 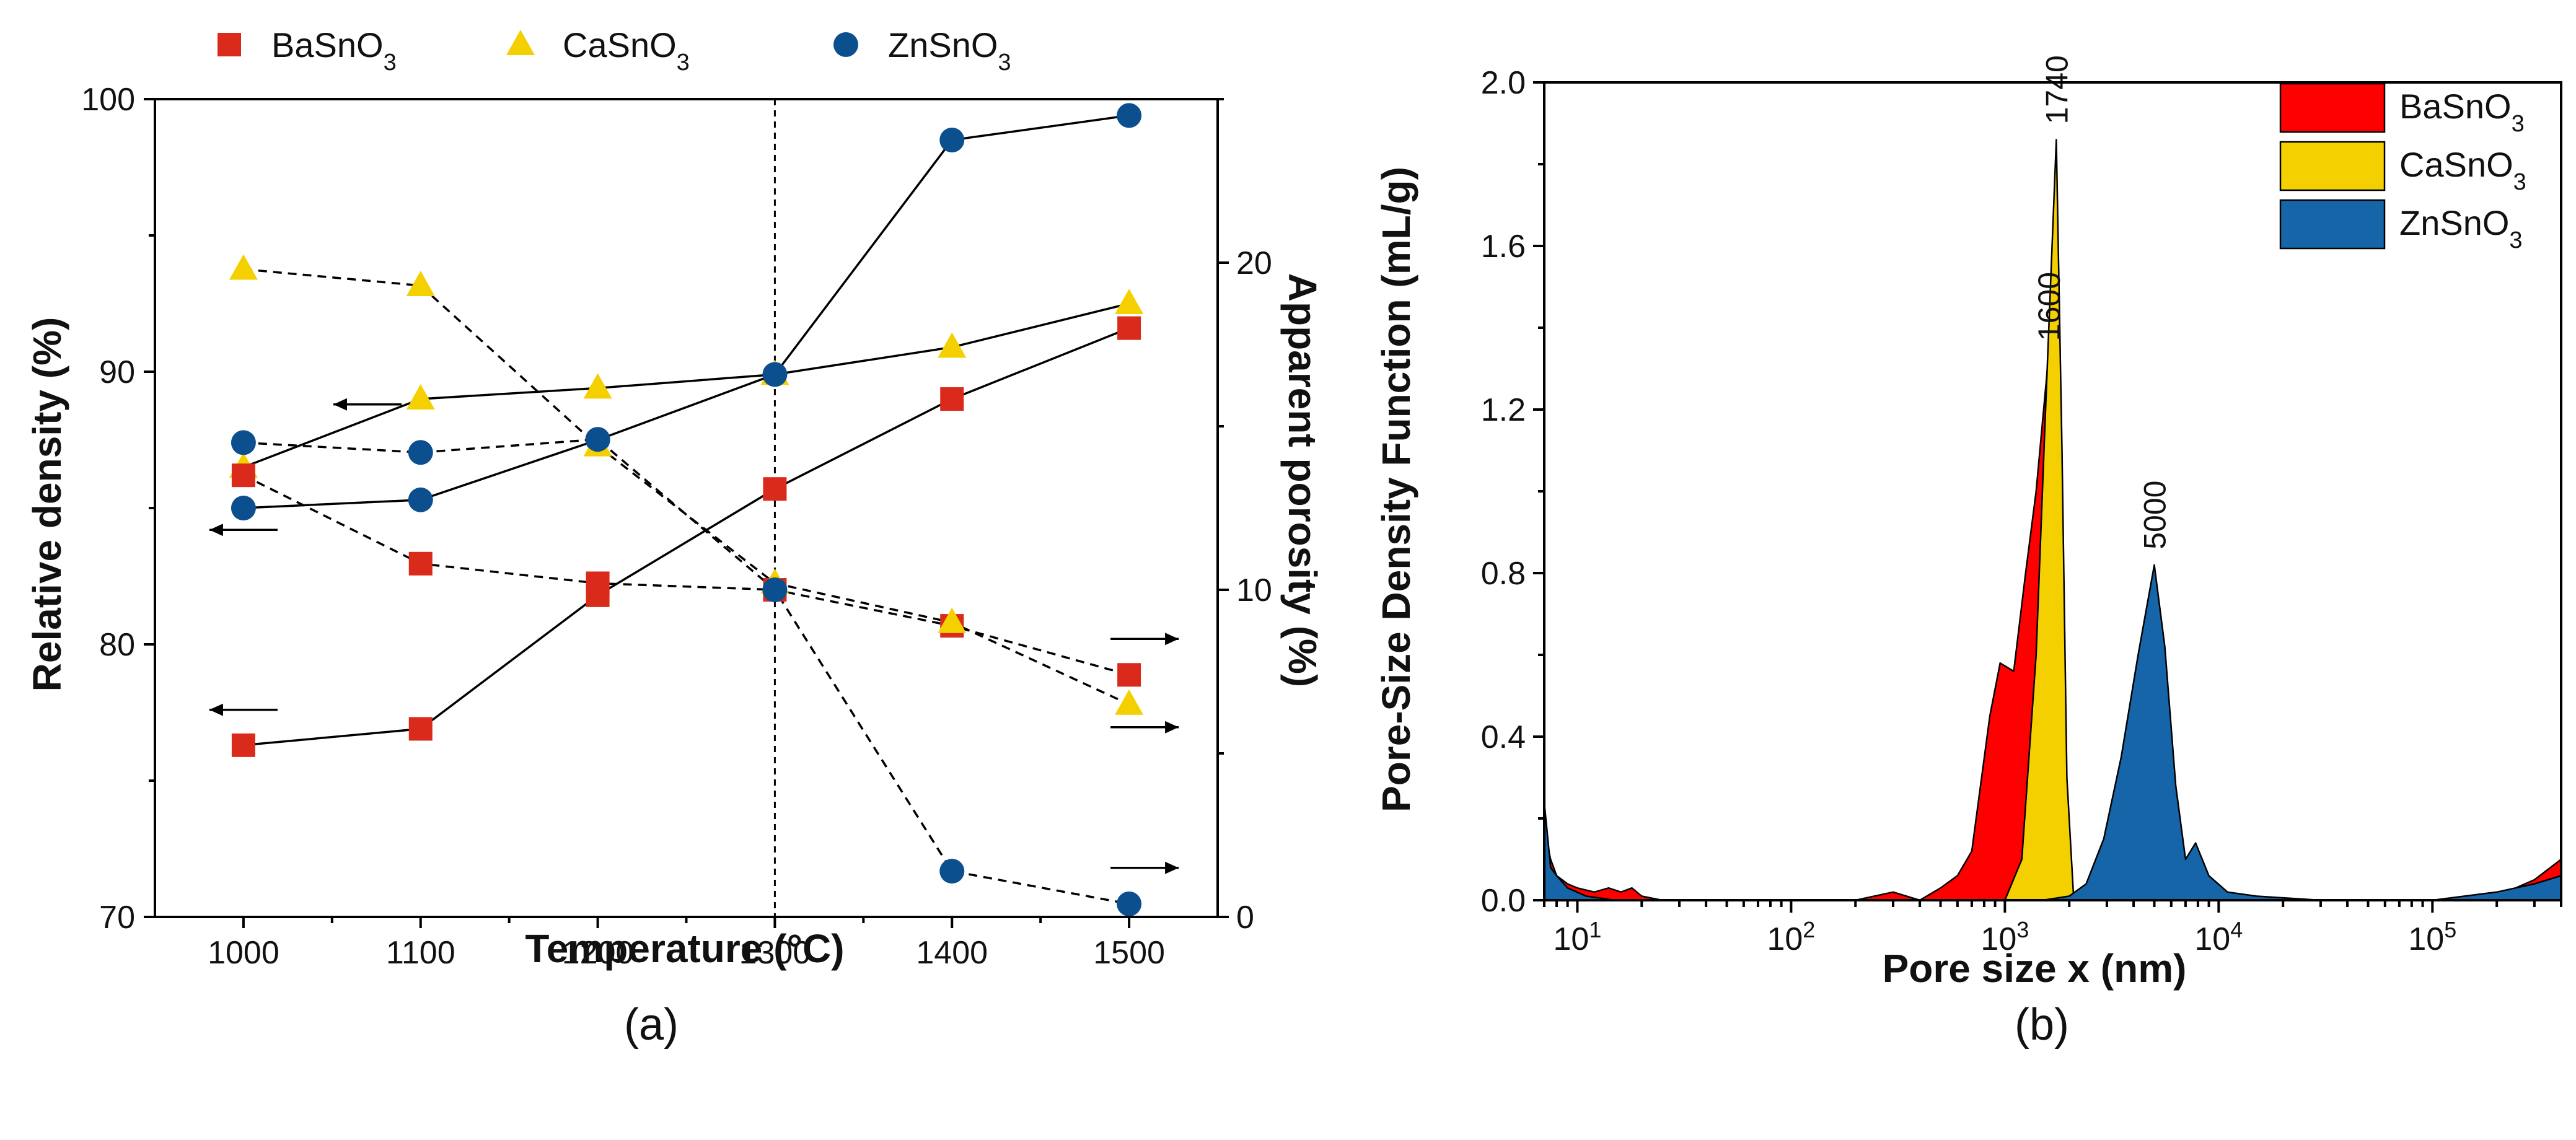 I want to click on line-casno3-apparent-porosity, so click(x=686, y=487).